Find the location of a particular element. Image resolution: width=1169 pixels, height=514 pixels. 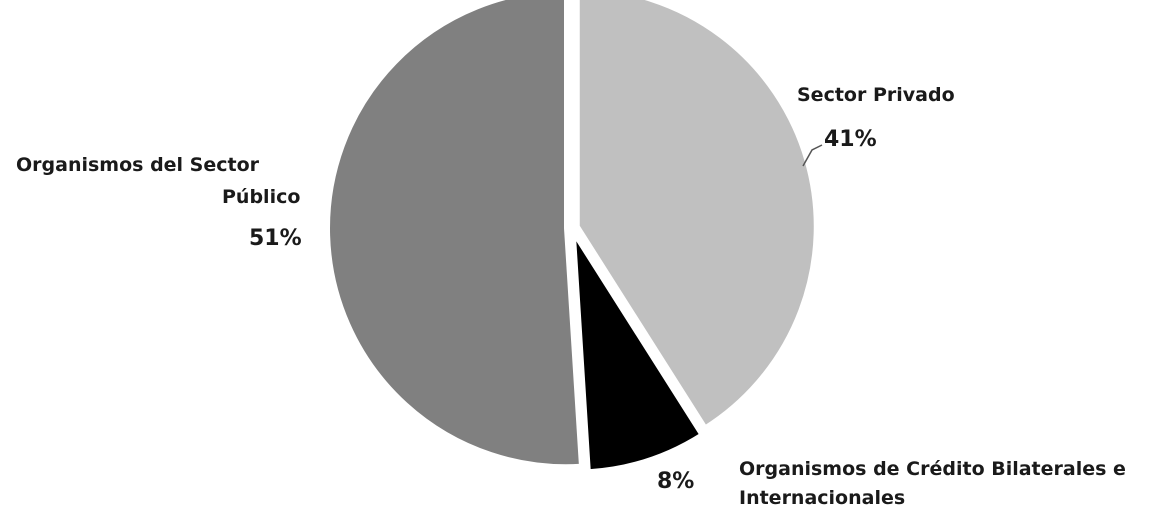

data-label-organismos-sector-publico: 51% is located at coordinates (275, 238).